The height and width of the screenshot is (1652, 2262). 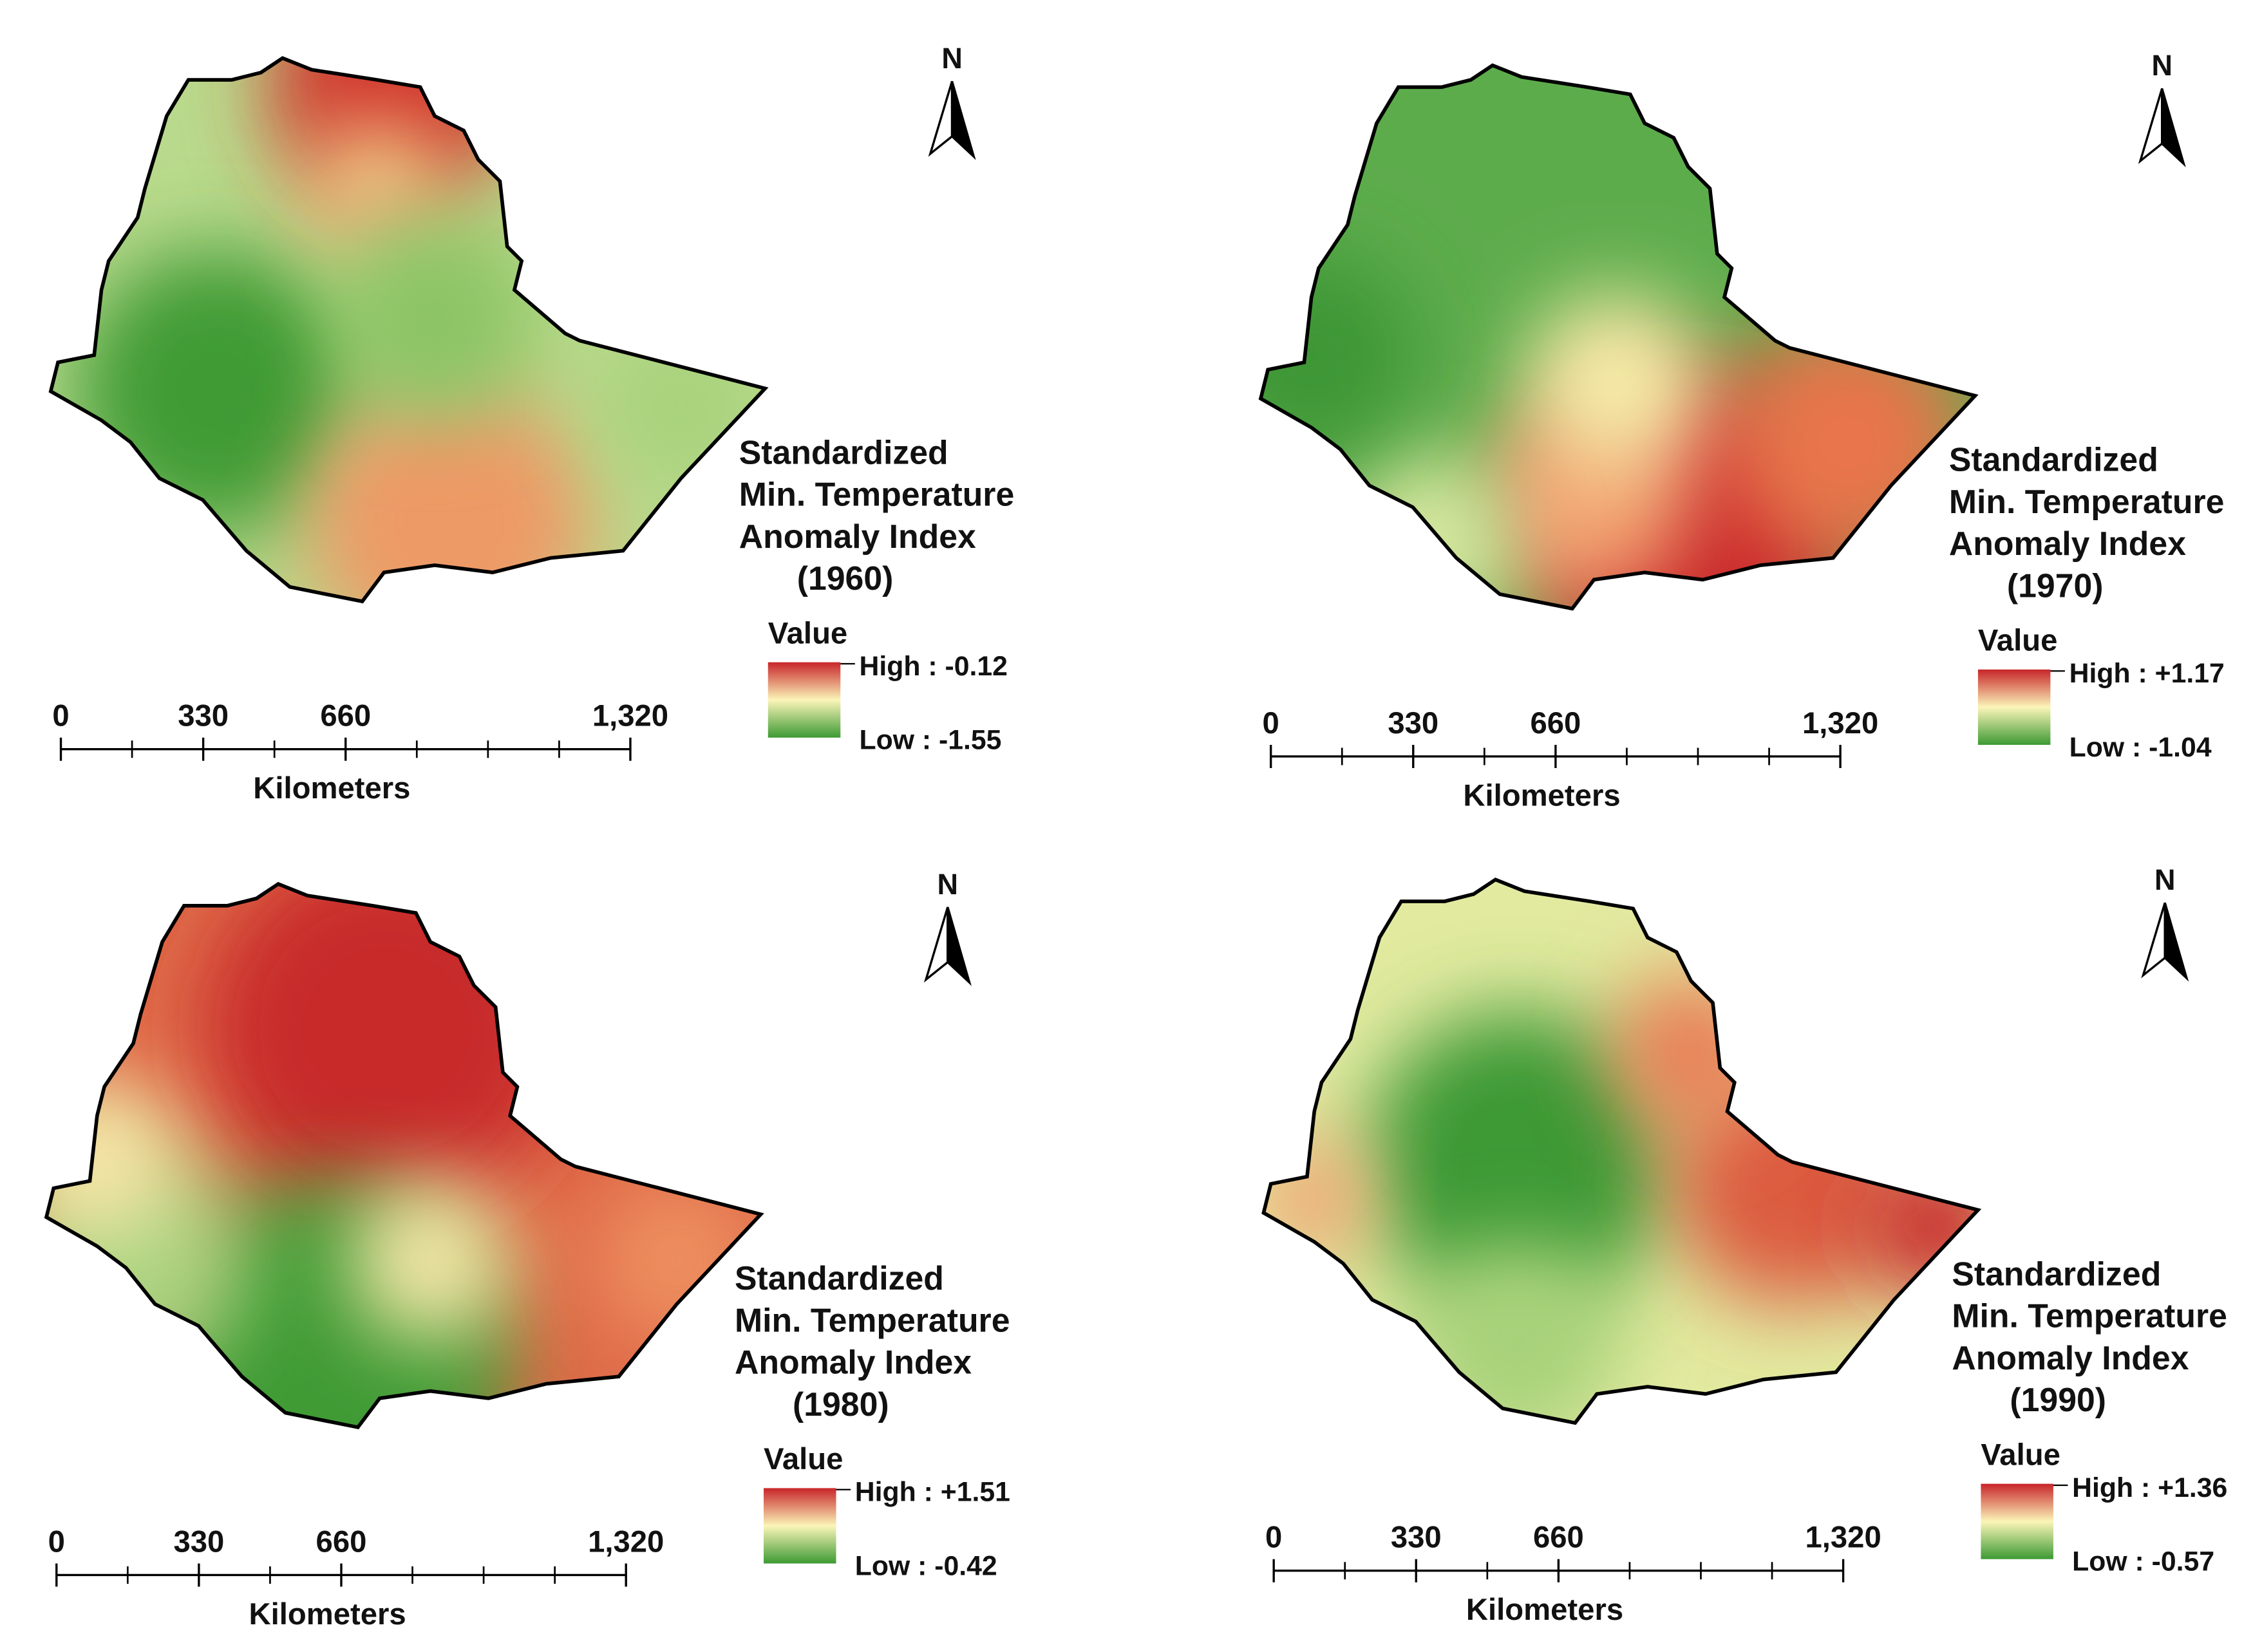 What do you see at coordinates (934, 666) in the screenshot?
I see `legend-high: High : -0.12` at bounding box center [934, 666].